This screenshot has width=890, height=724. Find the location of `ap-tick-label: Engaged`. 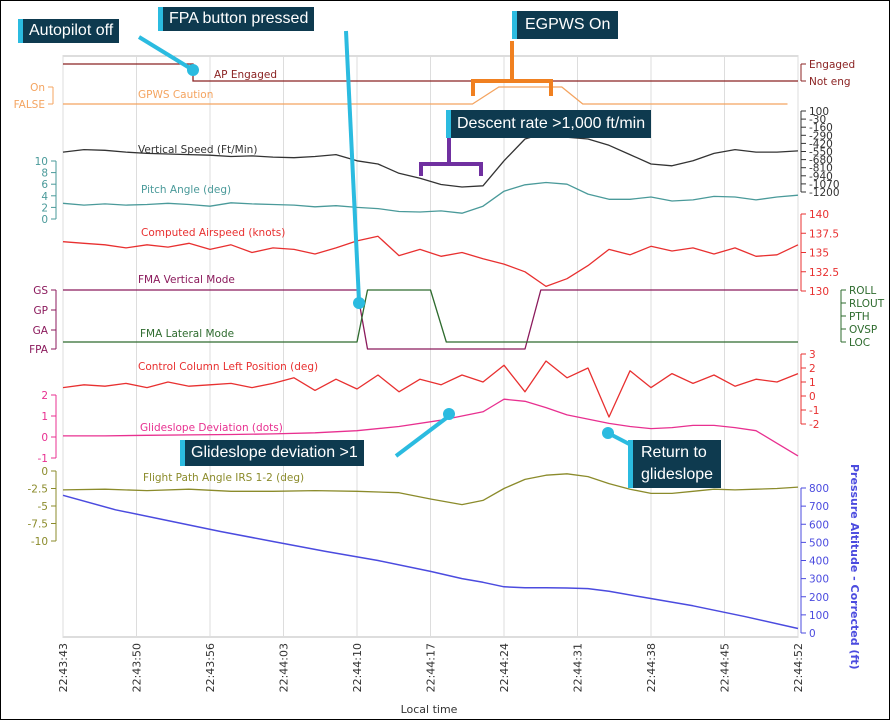

ap-tick-label: Engaged is located at coordinates (832, 65).